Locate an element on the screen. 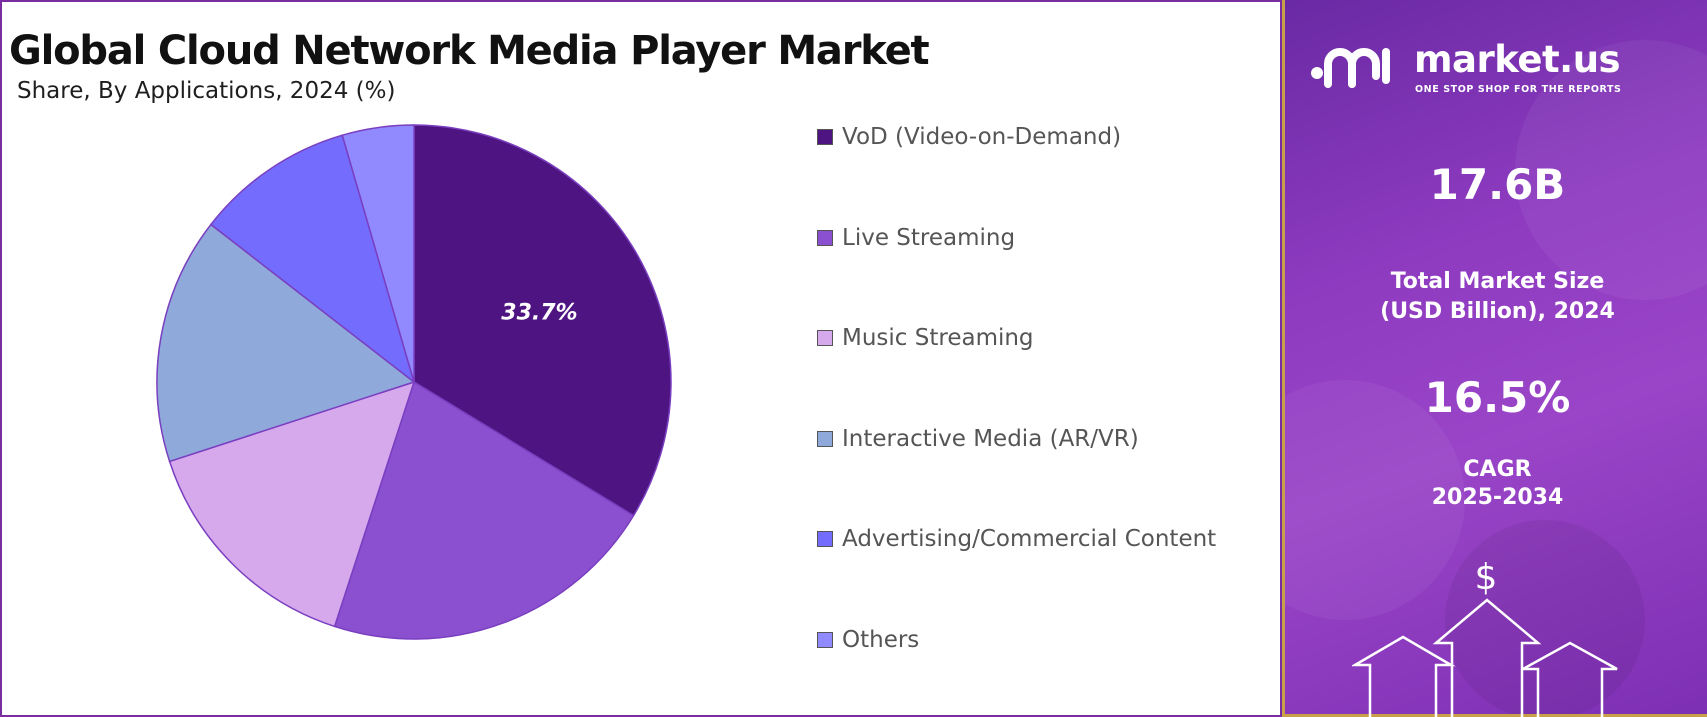  chart-subtitle: Share, By Applications, 2024 (%) is located at coordinates (206, 91).